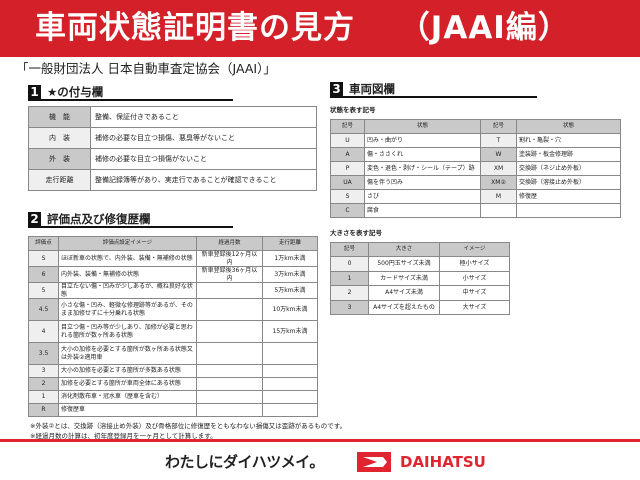  What do you see at coordinates (498, 196) in the screenshot?
I see `symbol-cell: M` at bounding box center [498, 196].